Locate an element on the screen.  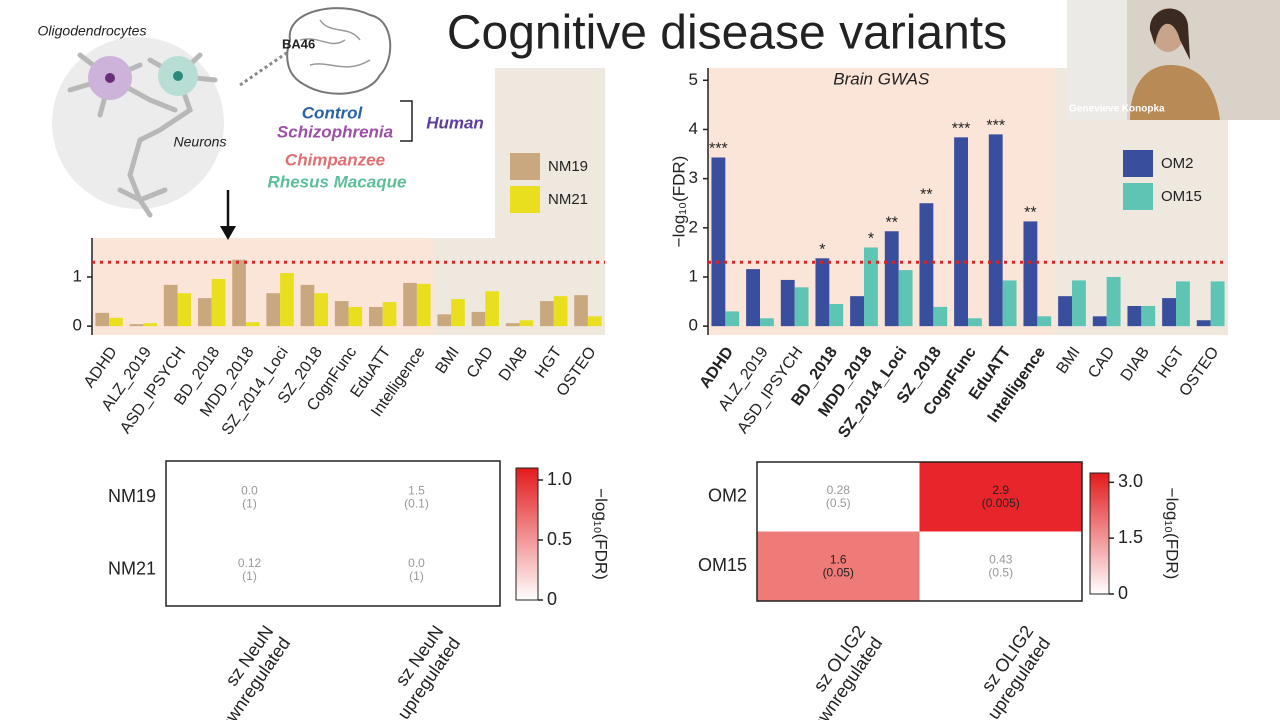
participant-name: Genevieve Konopka is located at coordinates (1117, 109).